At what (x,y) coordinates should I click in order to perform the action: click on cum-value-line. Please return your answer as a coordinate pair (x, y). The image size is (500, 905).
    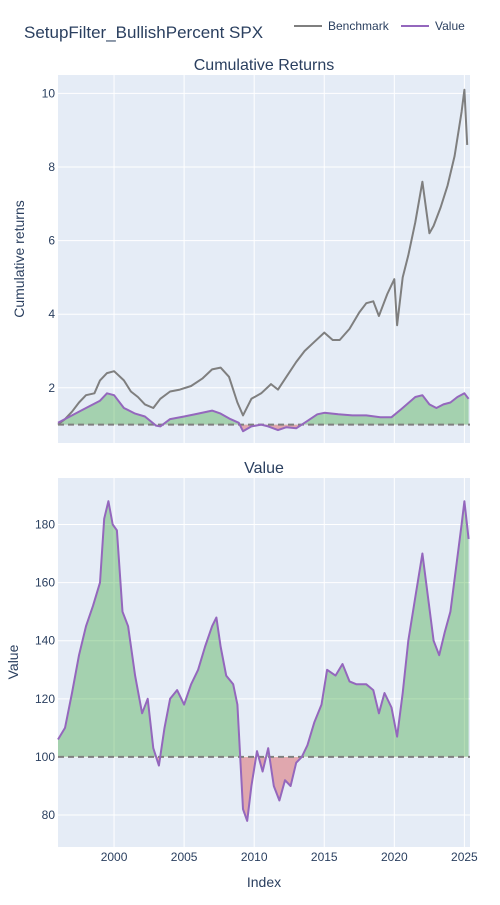
    Looking at the image, I should click on (263, 412).